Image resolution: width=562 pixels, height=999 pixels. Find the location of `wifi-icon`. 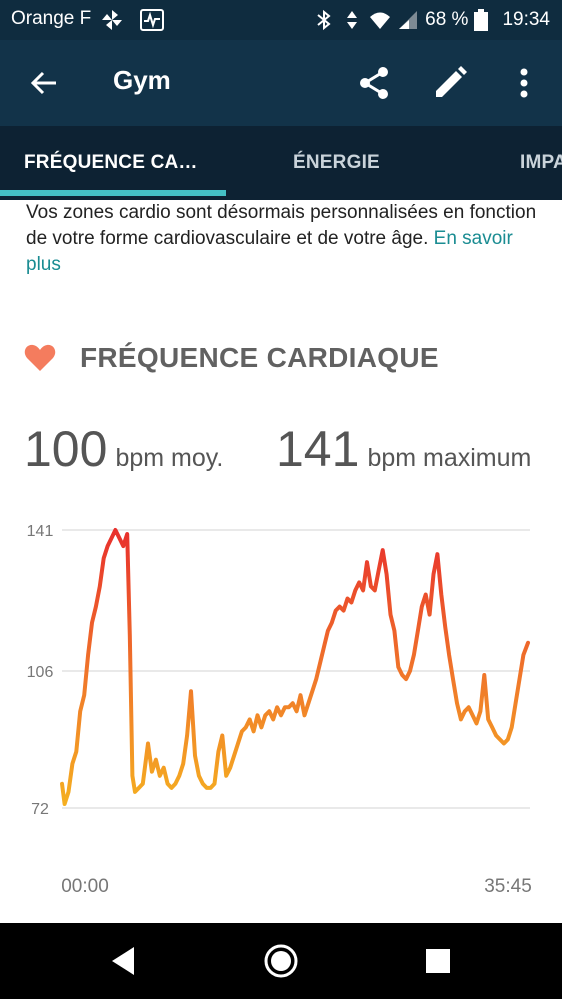

wifi-icon is located at coordinates (380, 20).